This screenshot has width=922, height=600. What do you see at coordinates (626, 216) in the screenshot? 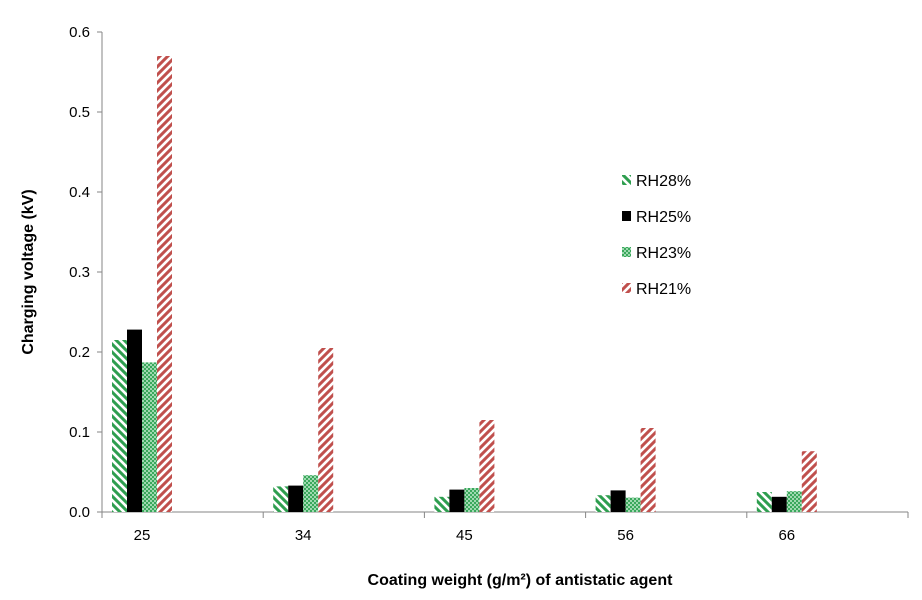
I see `legend-swatch-rh25` at bounding box center [626, 216].